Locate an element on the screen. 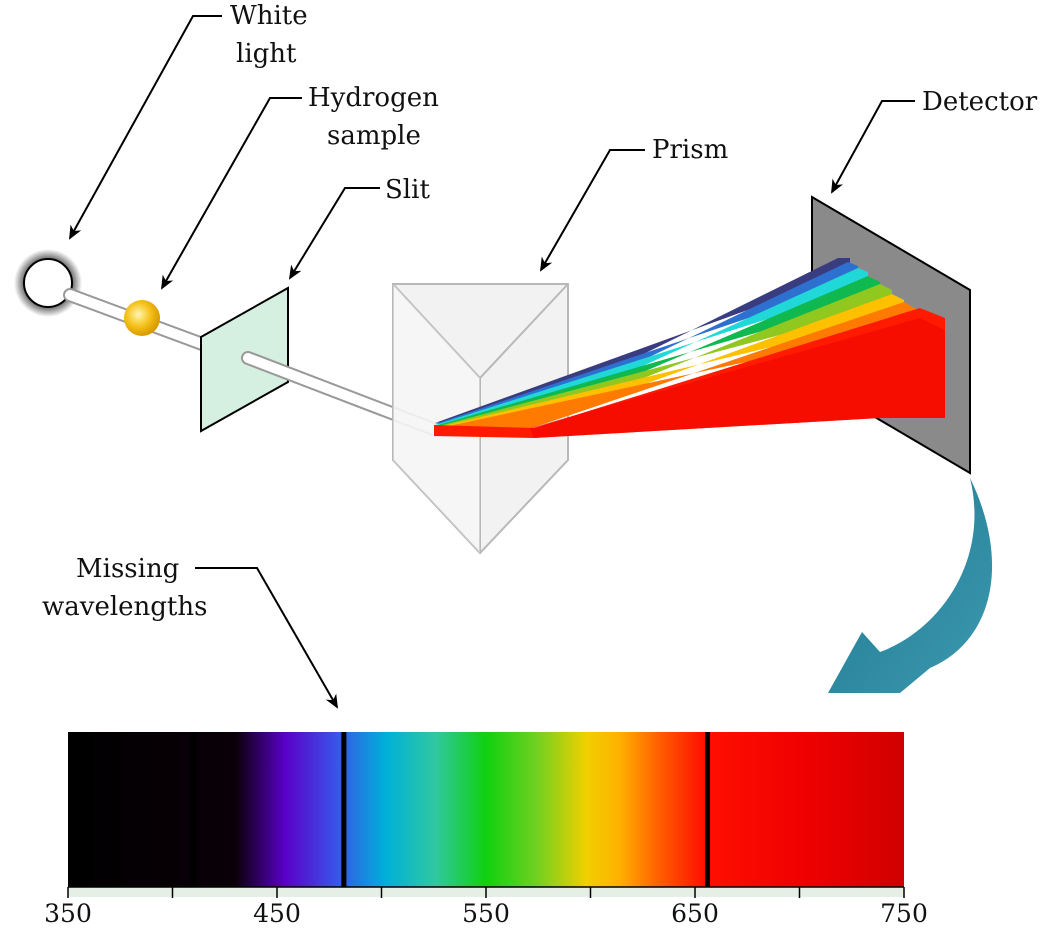 The height and width of the screenshot is (928, 1045). slit-label: Slit is located at coordinates (407, 190).